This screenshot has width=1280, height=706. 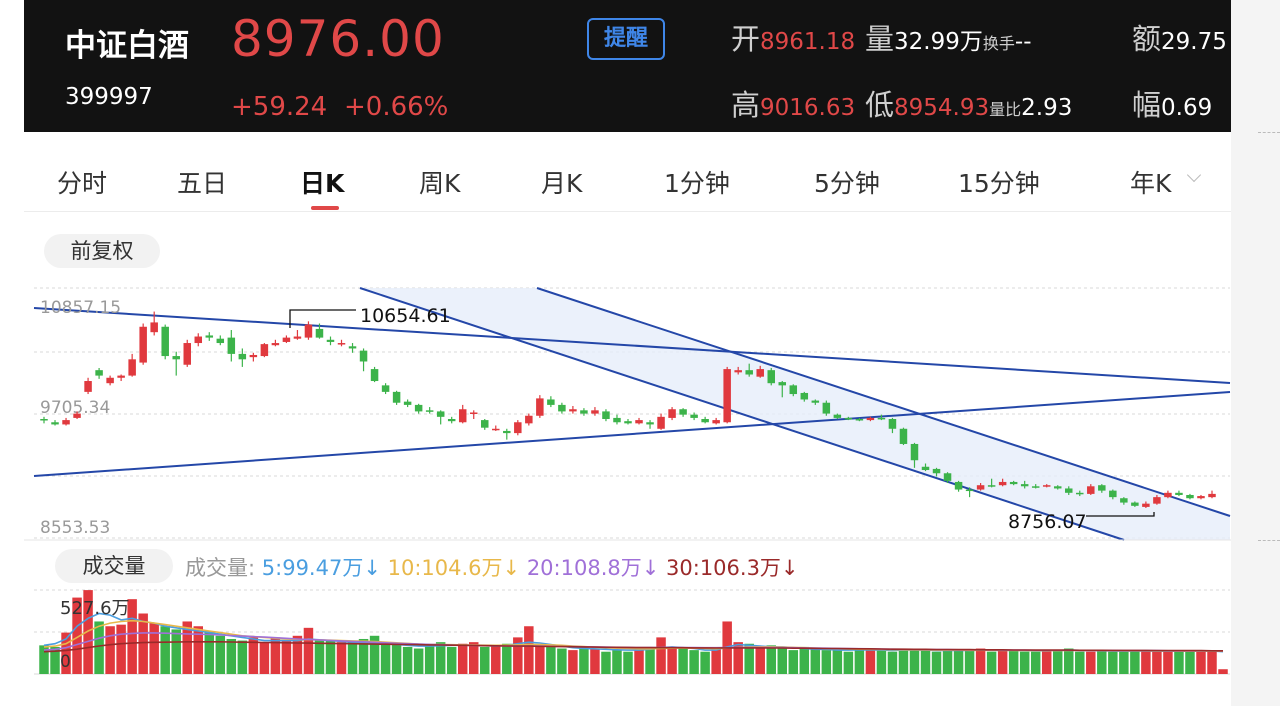 I want to click on alert-button: 提醒, so click(x=626, y=39).